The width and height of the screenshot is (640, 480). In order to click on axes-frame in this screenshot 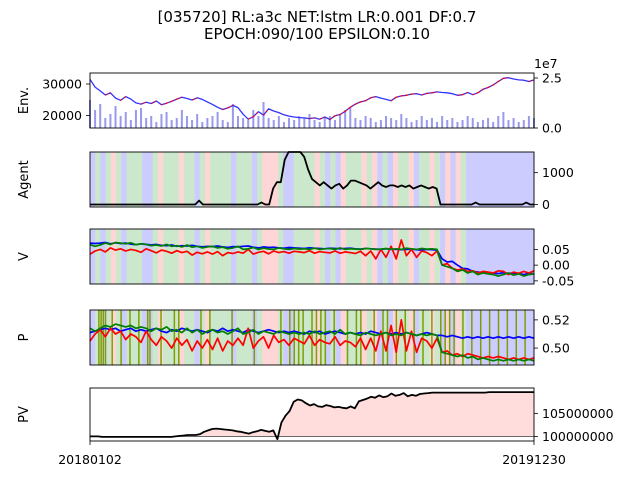, I will do `click(312, 100)`.